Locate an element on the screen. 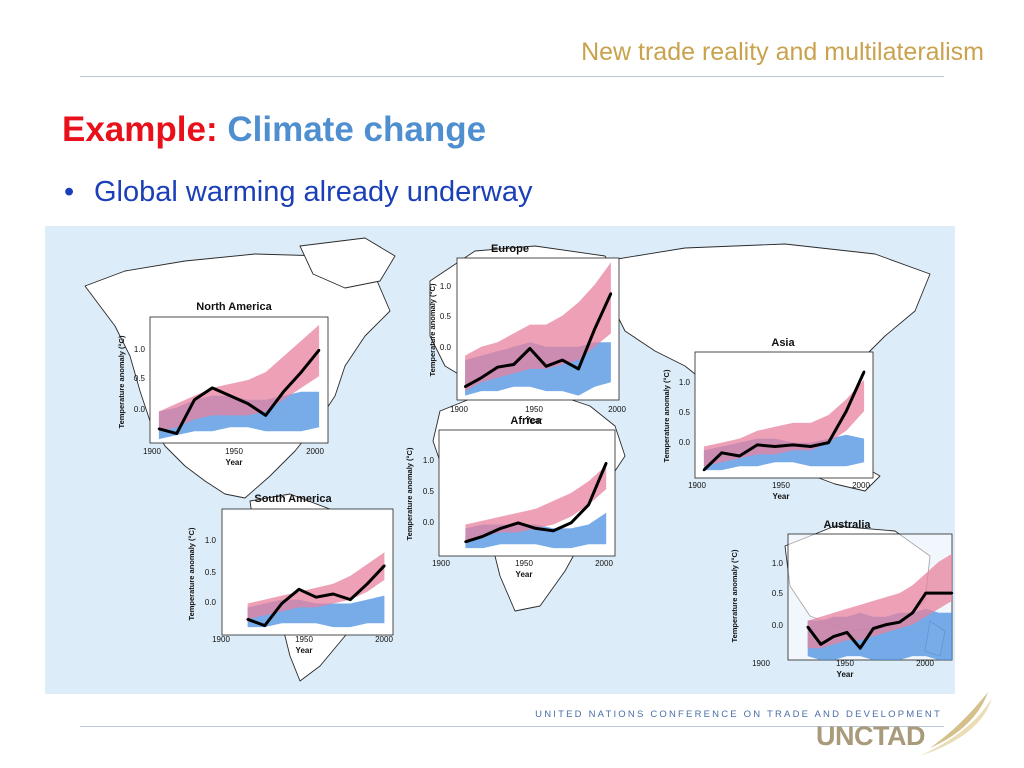  chart-title: Africa is located at coordinates (526, 421).